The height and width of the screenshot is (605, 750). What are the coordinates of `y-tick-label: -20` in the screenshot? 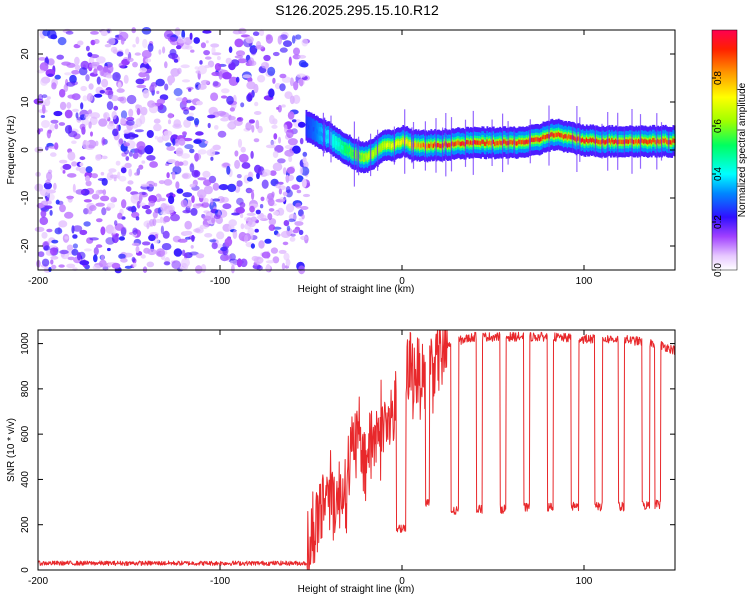 It's located at (25, 245).